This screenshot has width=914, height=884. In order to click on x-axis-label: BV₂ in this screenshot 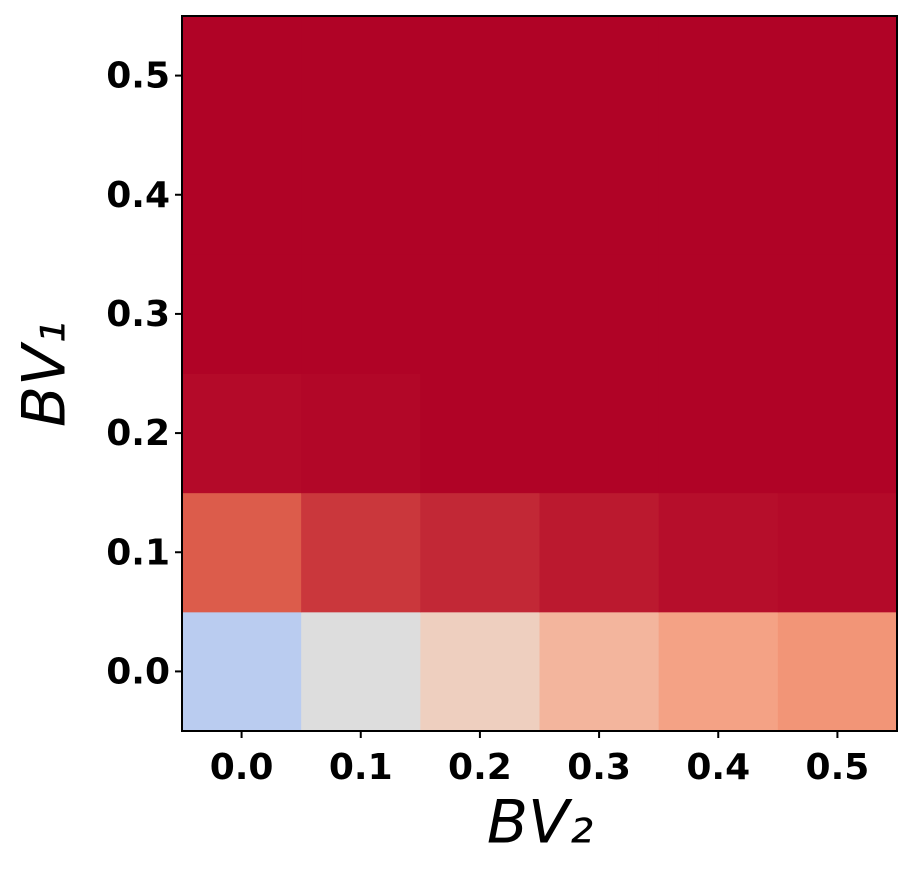, I will do `click(540, 823)`.